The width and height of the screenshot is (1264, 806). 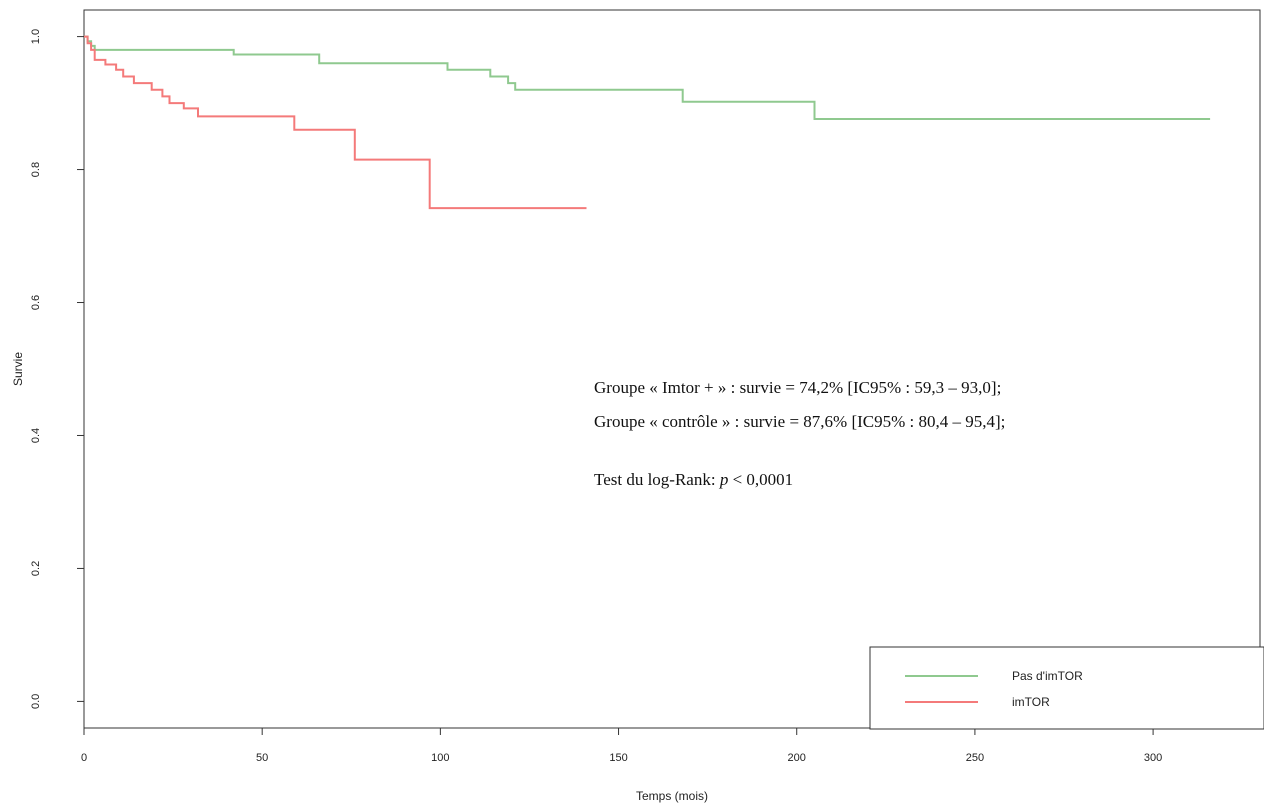 What do you see at coordinates (797, 758) in the screenshot?
I see `x-tick-label: 200` at bounding box center [797, 758].